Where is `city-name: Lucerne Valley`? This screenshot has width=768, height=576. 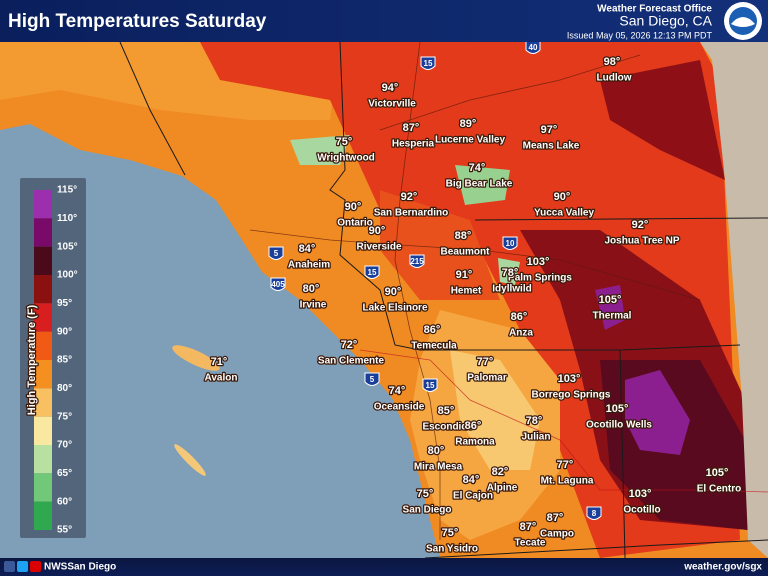 city-name: Lucerne Valley is located at coordinates (470, 140).